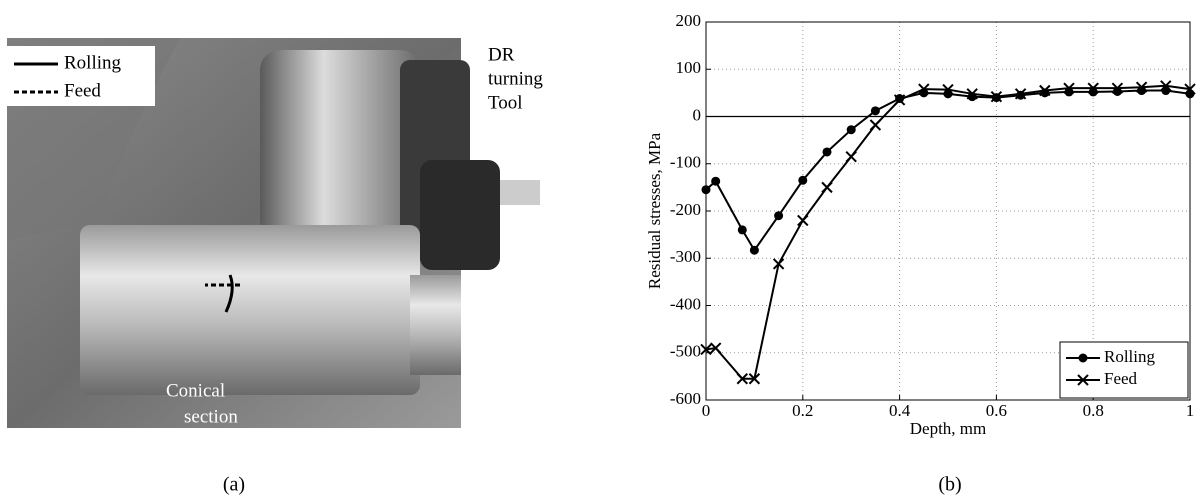  I want to click on legend-box, so click(1124, 370).